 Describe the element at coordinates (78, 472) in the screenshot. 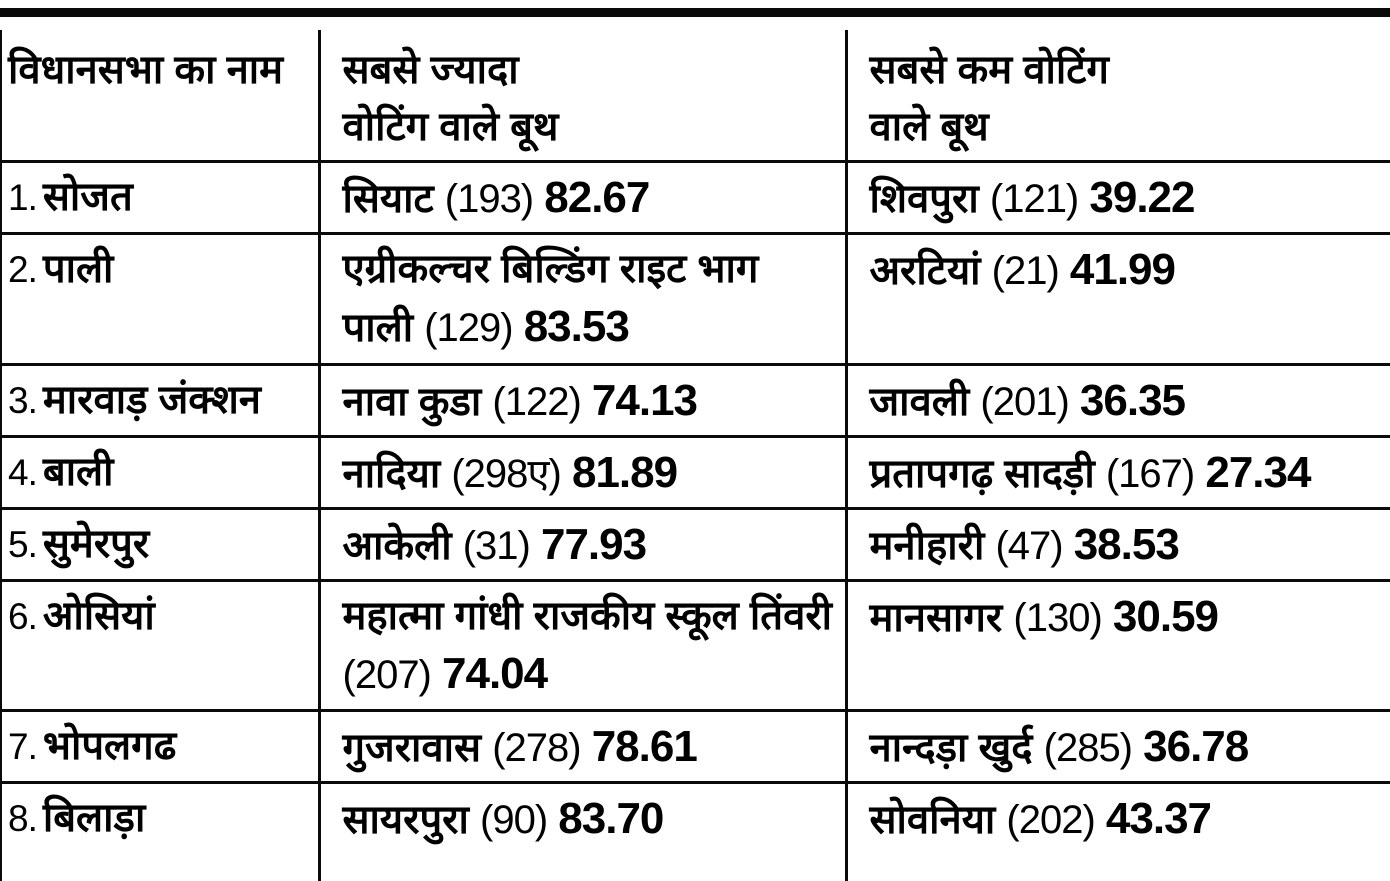

I see `constituency-name: बाली` at that location.